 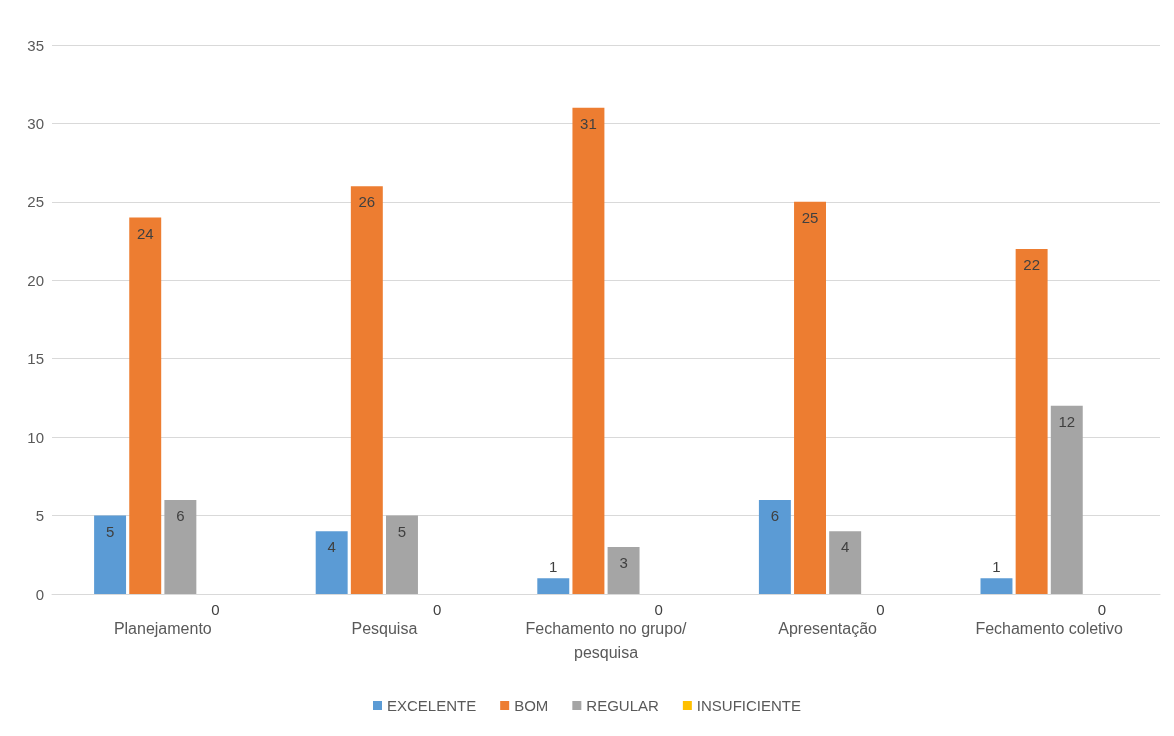 I want to click on y-tick-label: 30, so click(x=35, y=123).